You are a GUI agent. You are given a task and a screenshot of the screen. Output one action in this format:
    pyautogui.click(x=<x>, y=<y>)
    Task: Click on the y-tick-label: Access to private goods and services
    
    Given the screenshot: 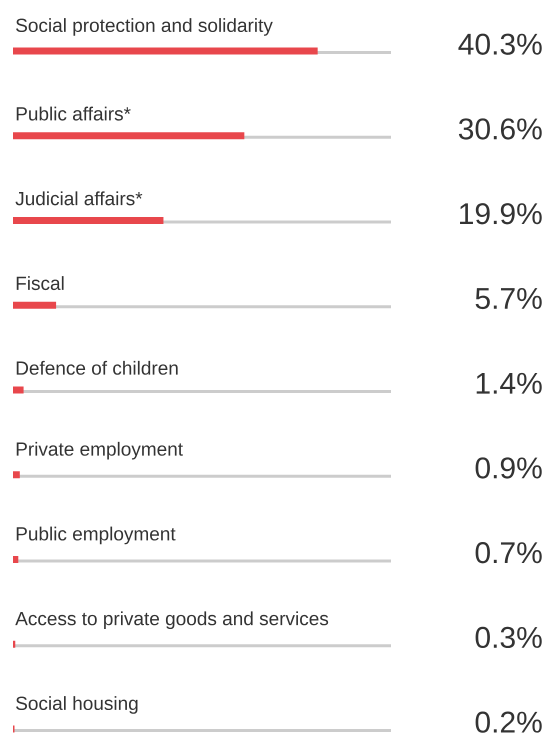 What is the action you would take?
    pyautogui.click(x=171, y=620)
    